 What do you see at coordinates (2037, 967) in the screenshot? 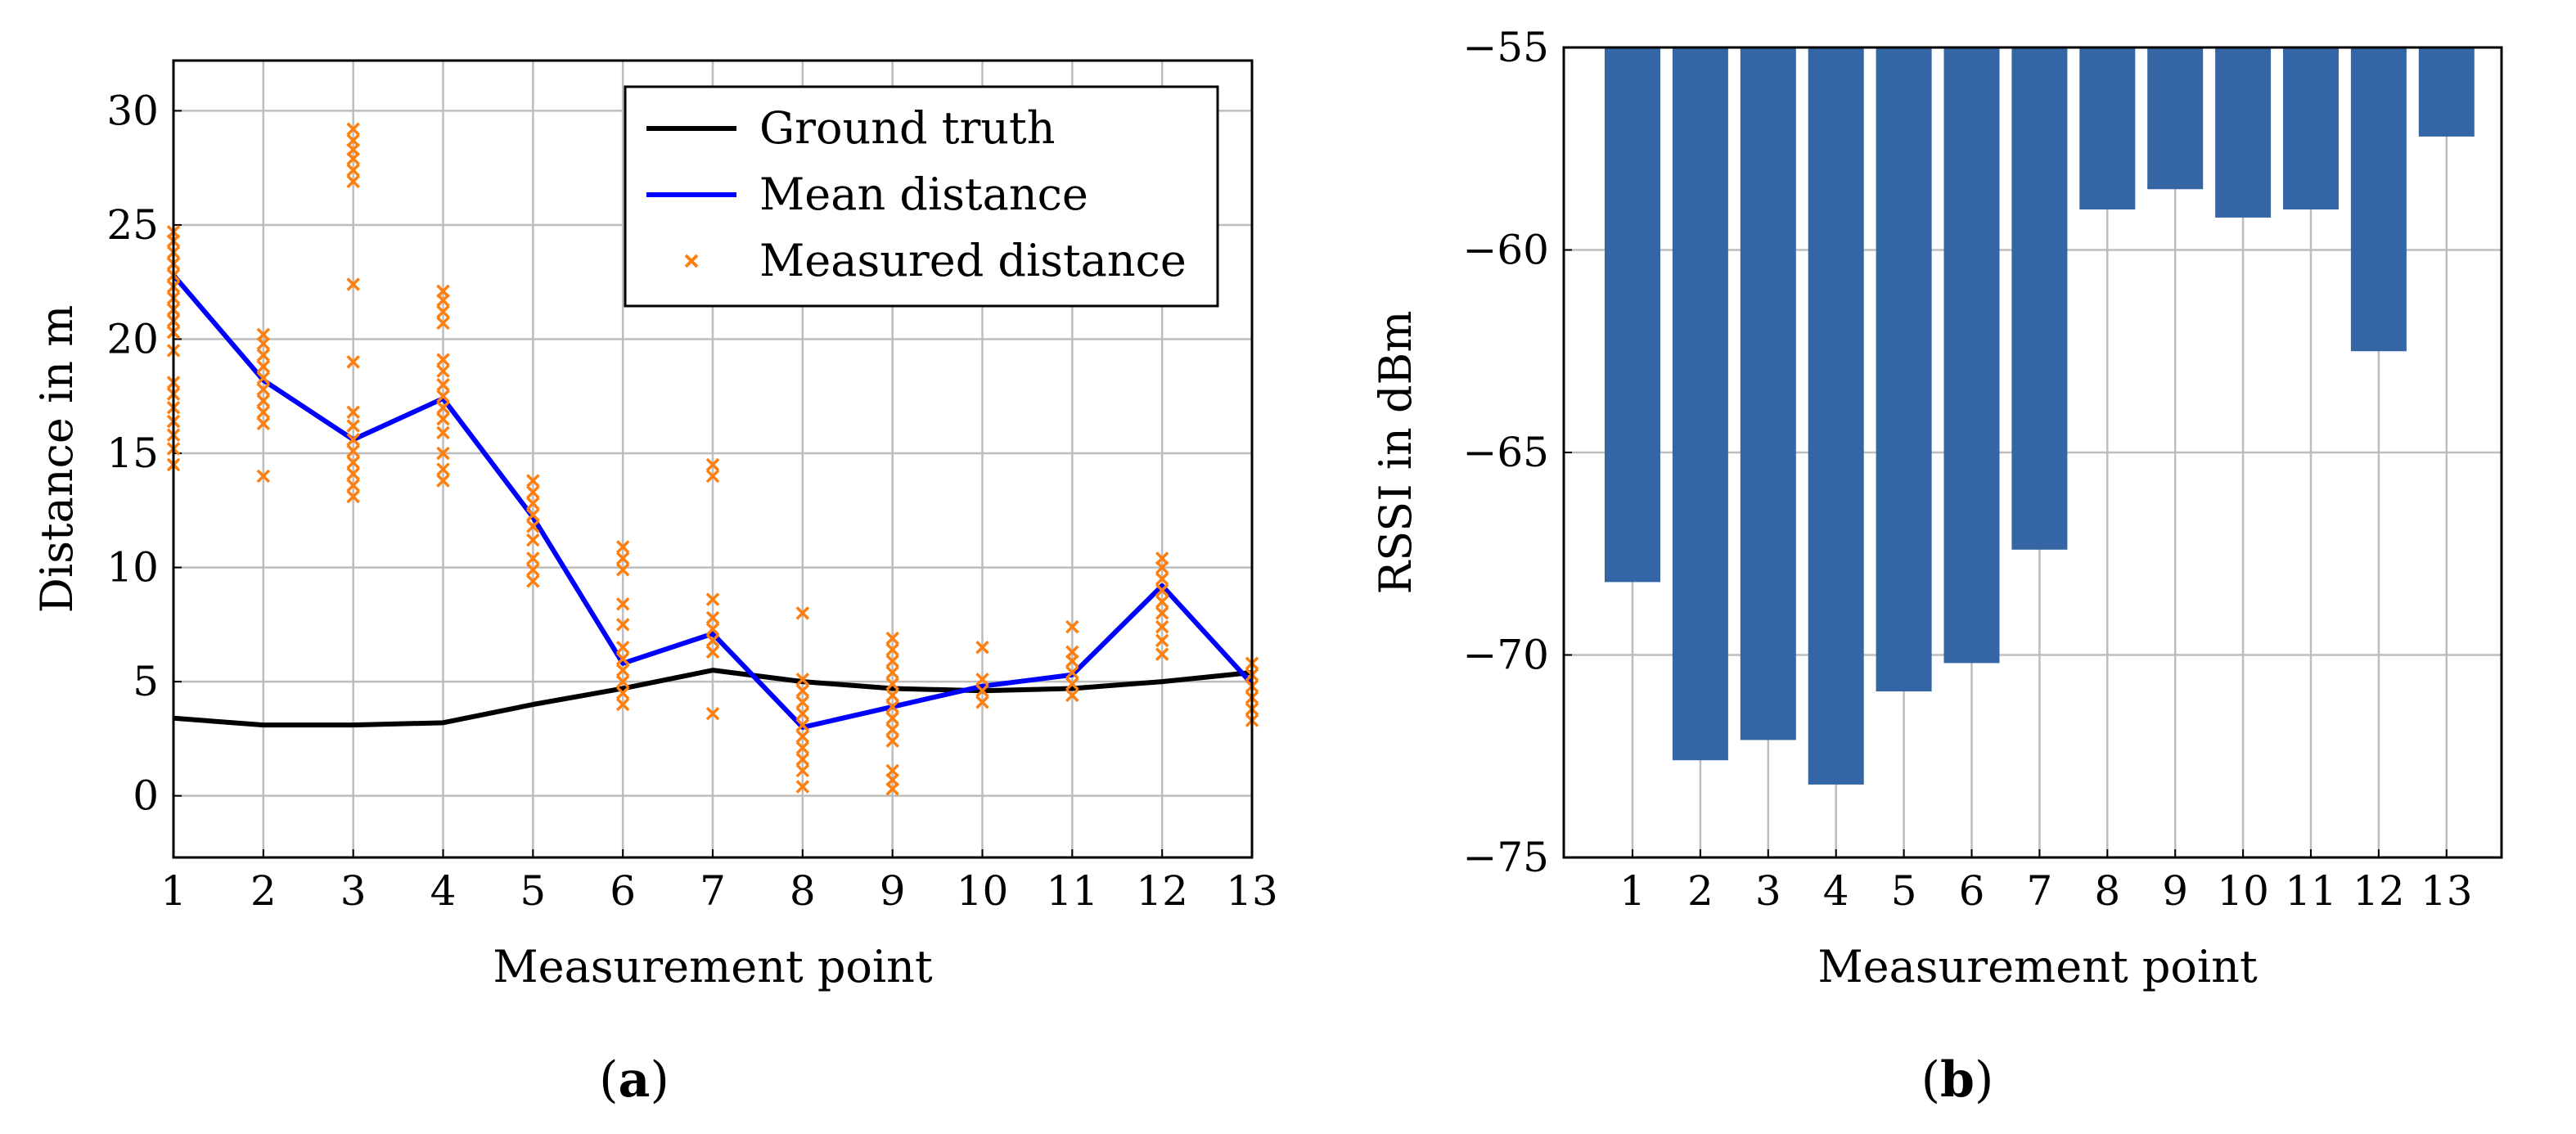
I see `x-axis-label: Measurement point` at bounding box center [2037, 967].